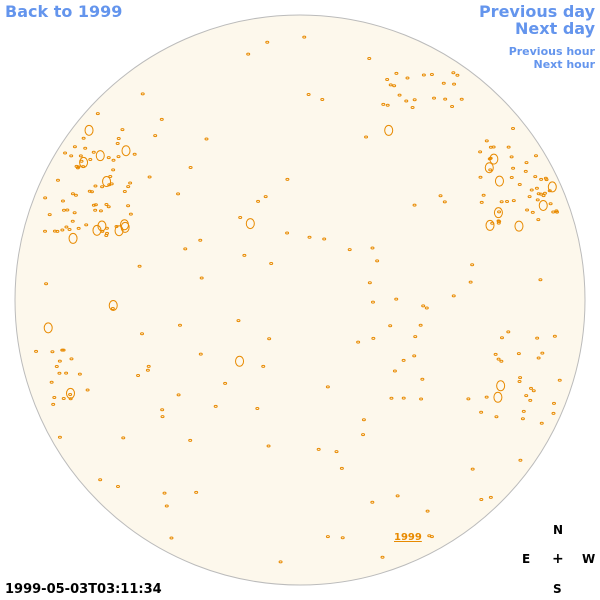 This screenshot has width=600, height=600. I want to click on compass-east: E, so click(526, 559).